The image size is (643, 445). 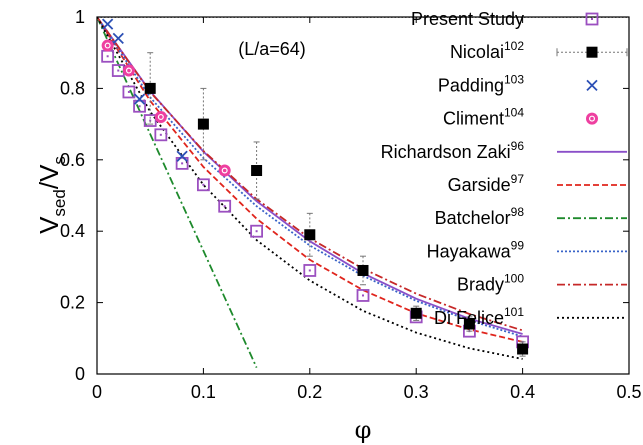 I want to click on legend-label: Present Study, so click(x=467, y=19).